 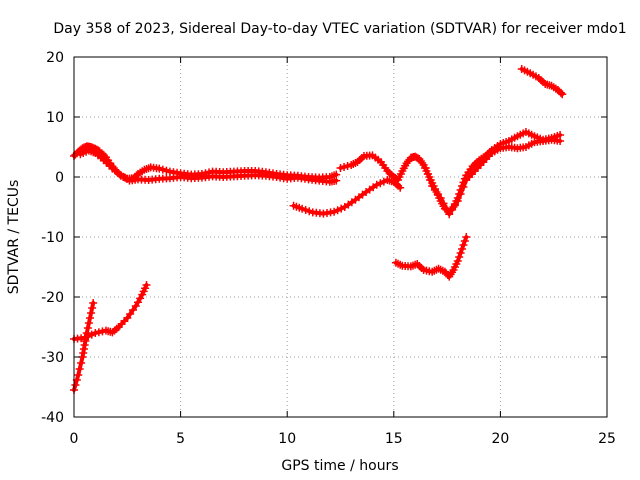 I want to click on y-tick-label: -20, so click(x=52, y=298).